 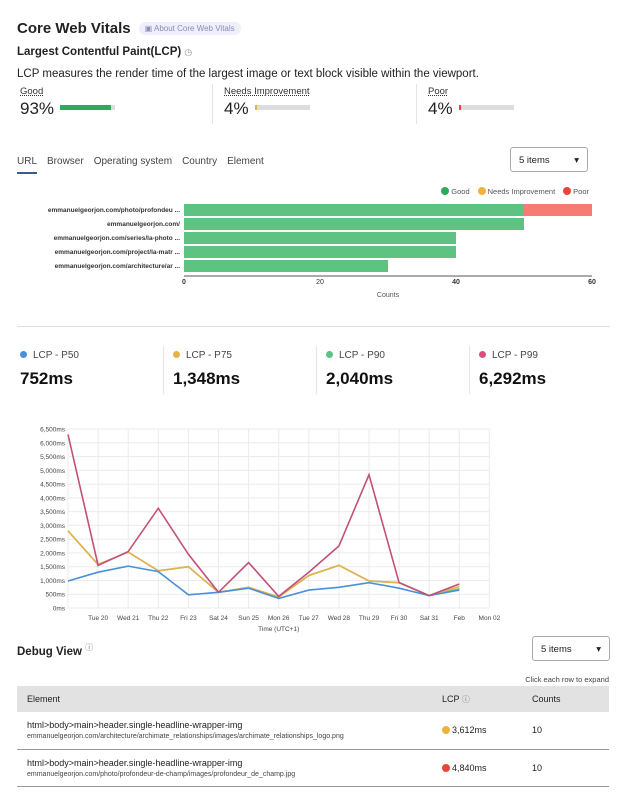 What do you see at coordinates (565, 731) in the screenshot?
I see `counts-value: 10` at bounding box center [565, 731].